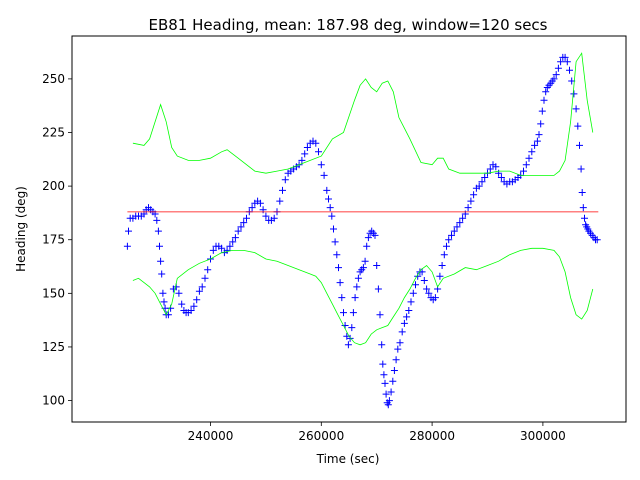 The image size is (640, 480). I want to click on y-tick-label: 200, so click(53, 186).